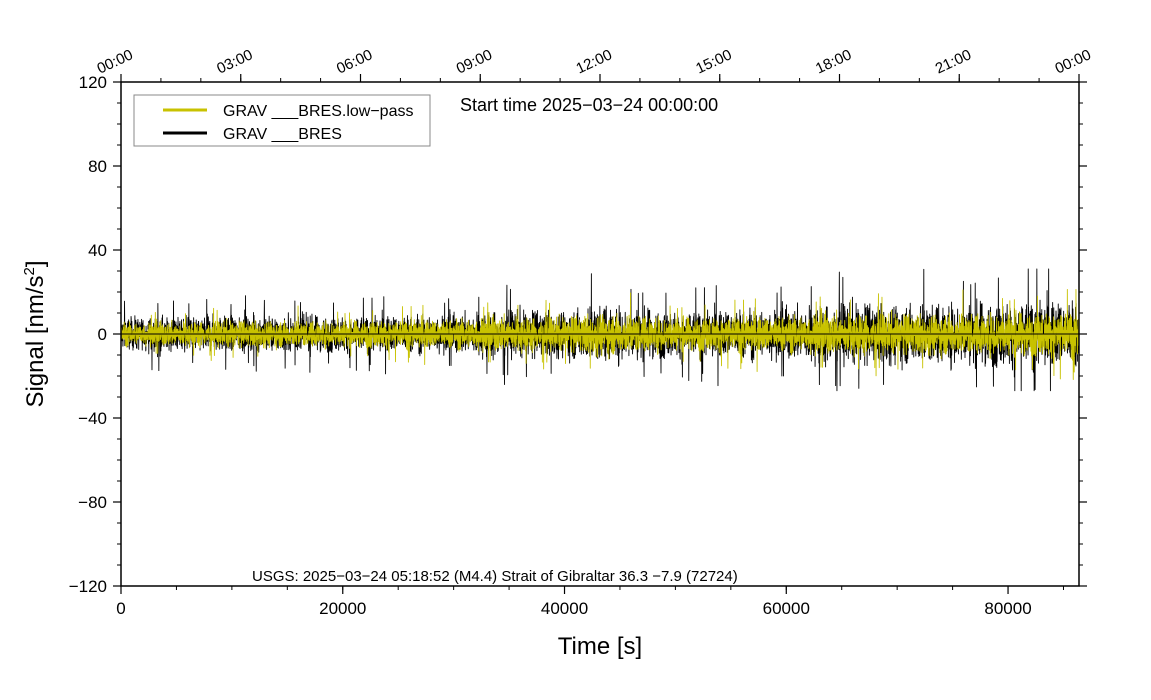 The height and width of the screenshot is (700, 1151). Describe the element at coordinates (93, 82) in the screenshot. I see `y-tick-label: 120` at that location.